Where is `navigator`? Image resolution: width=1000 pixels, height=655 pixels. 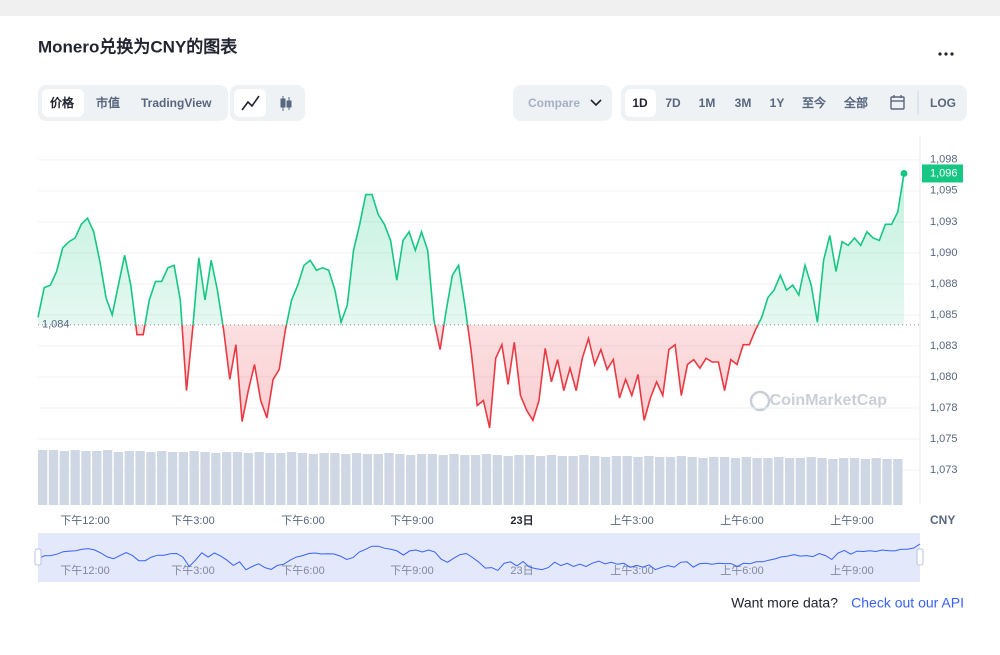
navigator is located at coordinates (479, 557).